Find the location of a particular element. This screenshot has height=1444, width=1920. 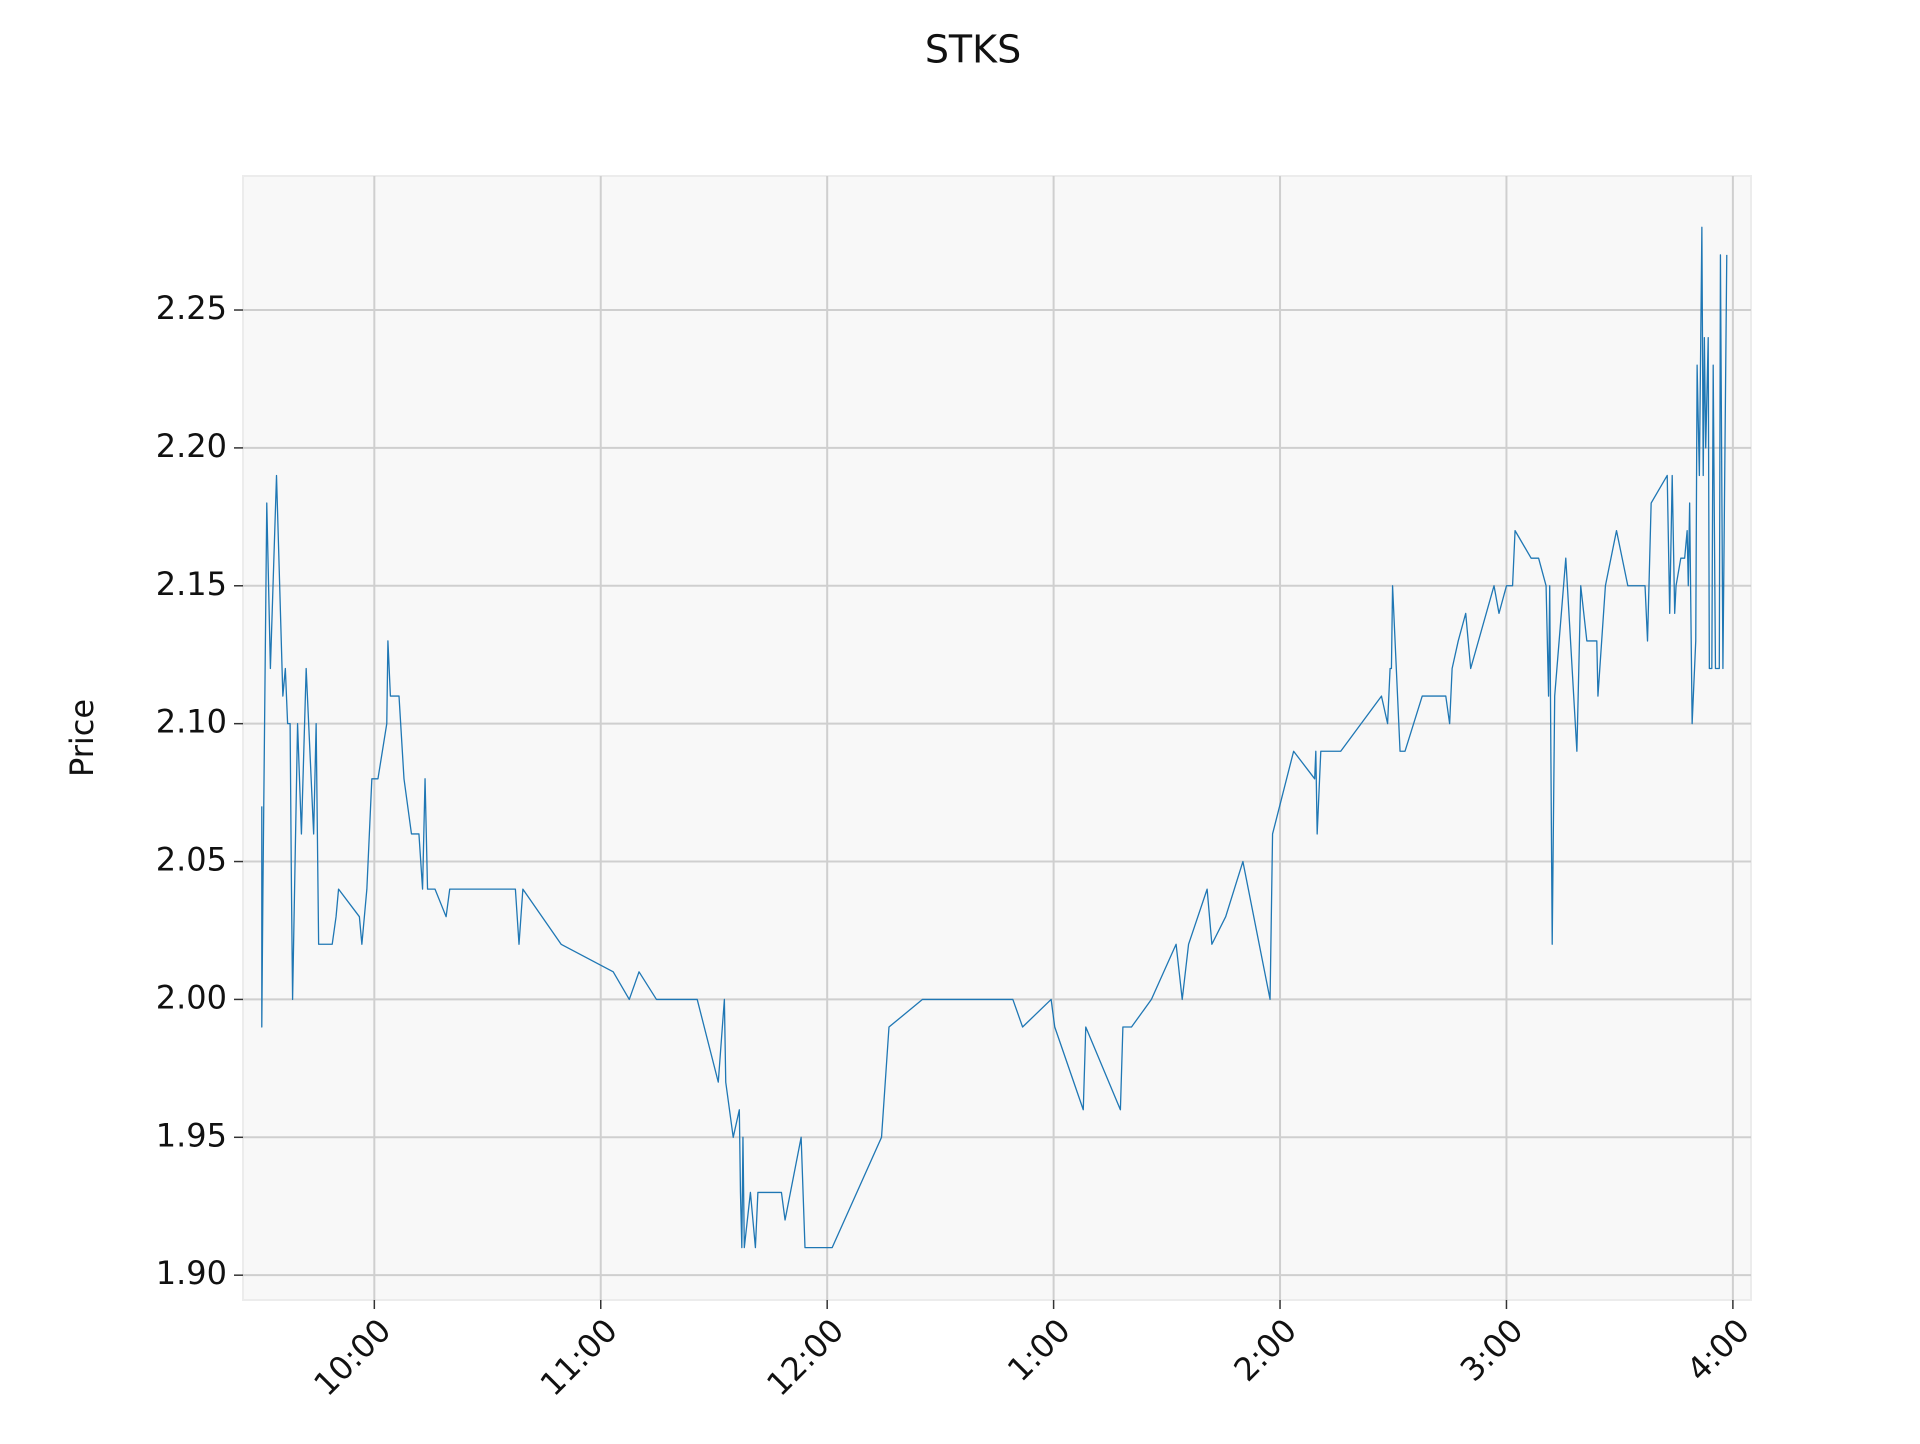

x-tick-label: 12:00 is located at coordinates (805, 1357).